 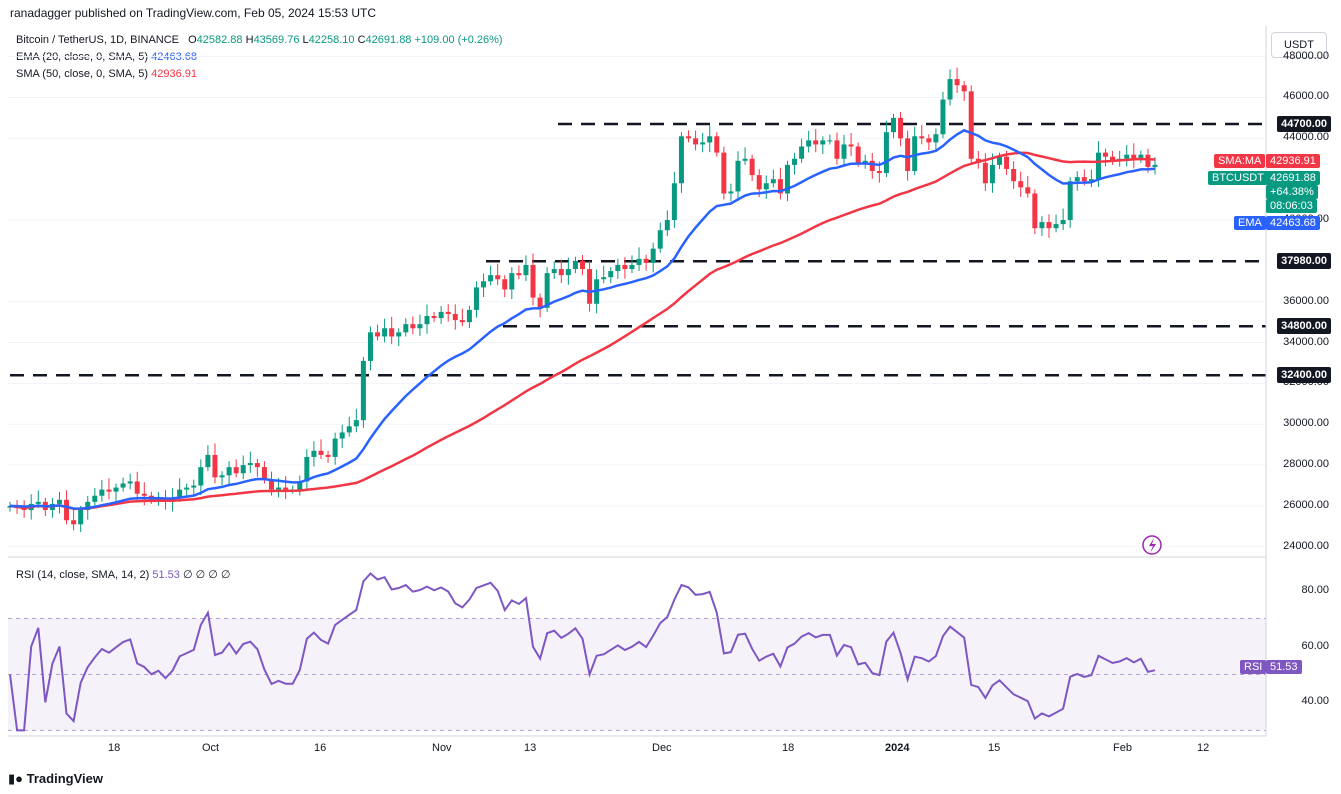 I want to click on change-value: +109.00 (+0.26%), so click(x=458, y=40).